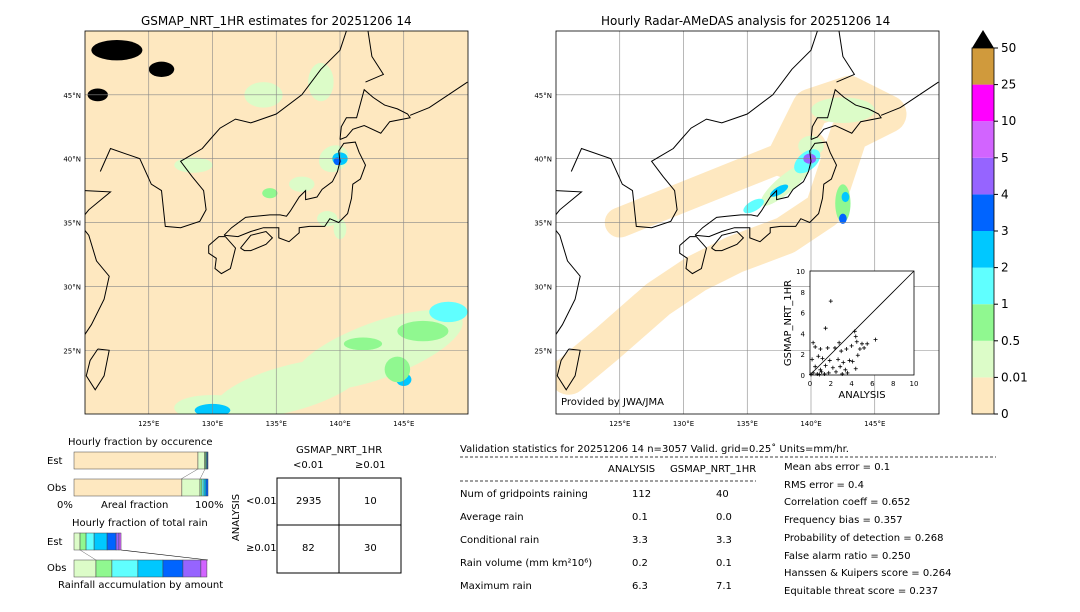 Image resolution: width=1080 pixels, height=612 pixels. What do you see at coordinates (824, 485) in the screenshot?
I see `score-line: RMS error = 0.4` at bounding box center [824, 485].